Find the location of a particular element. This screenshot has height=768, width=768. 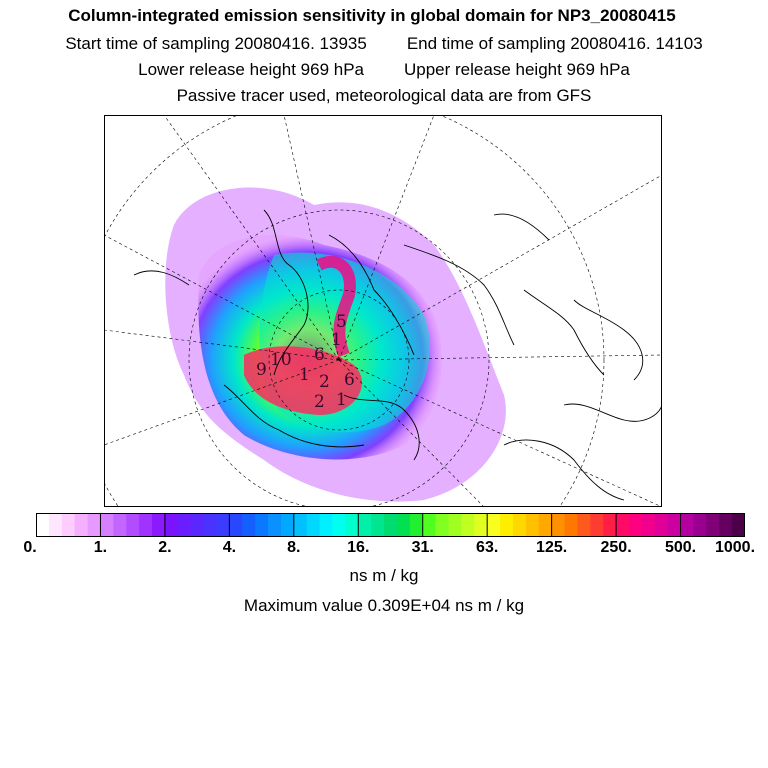

colorbar-tick-label: 8. is located at coordinates (294, 547).